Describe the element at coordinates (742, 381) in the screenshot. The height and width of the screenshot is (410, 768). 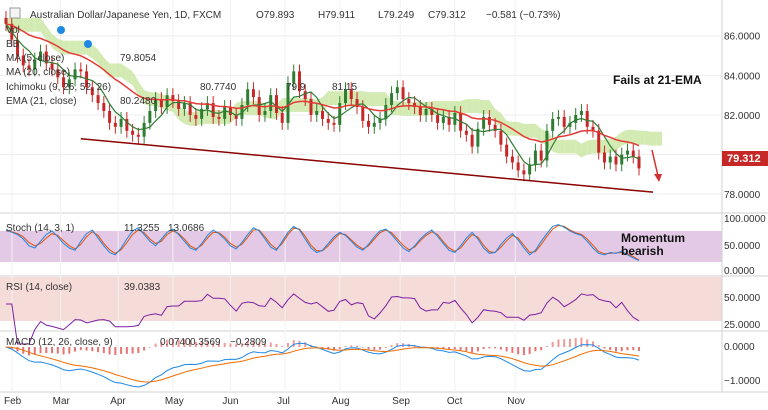
I see `macd-tick: −1.0000` at that location.